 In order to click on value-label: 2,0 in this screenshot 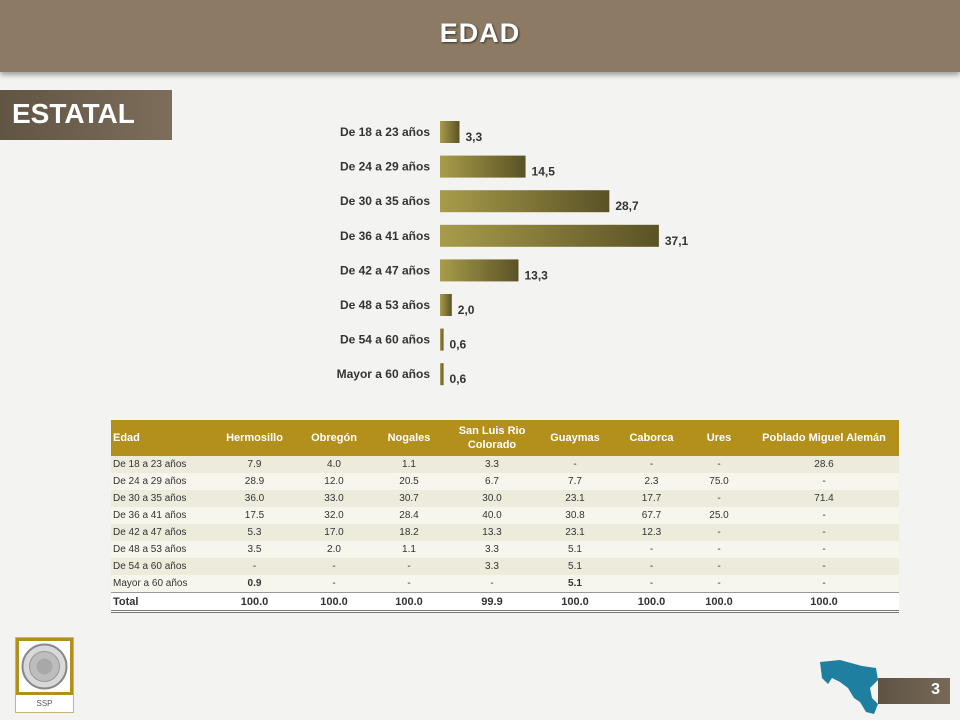, I will do `click(466, 310)`.